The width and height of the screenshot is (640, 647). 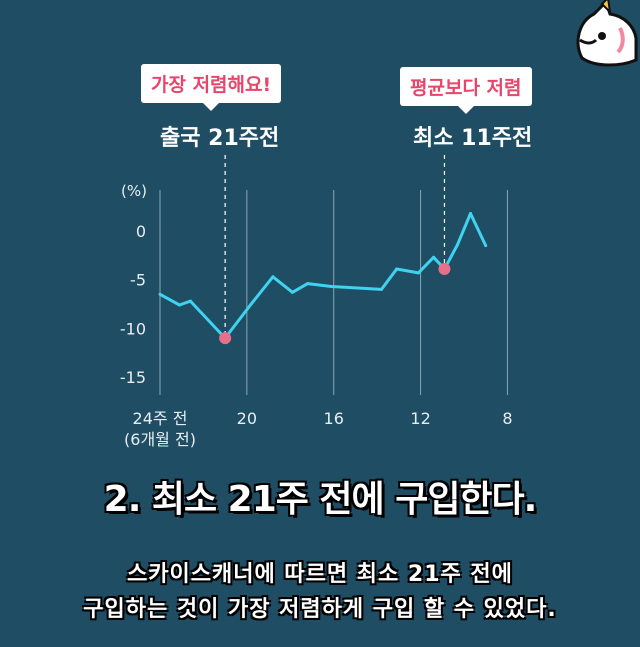 I want to click on unicorn-mascot-icon, so click(x=607, y=33).